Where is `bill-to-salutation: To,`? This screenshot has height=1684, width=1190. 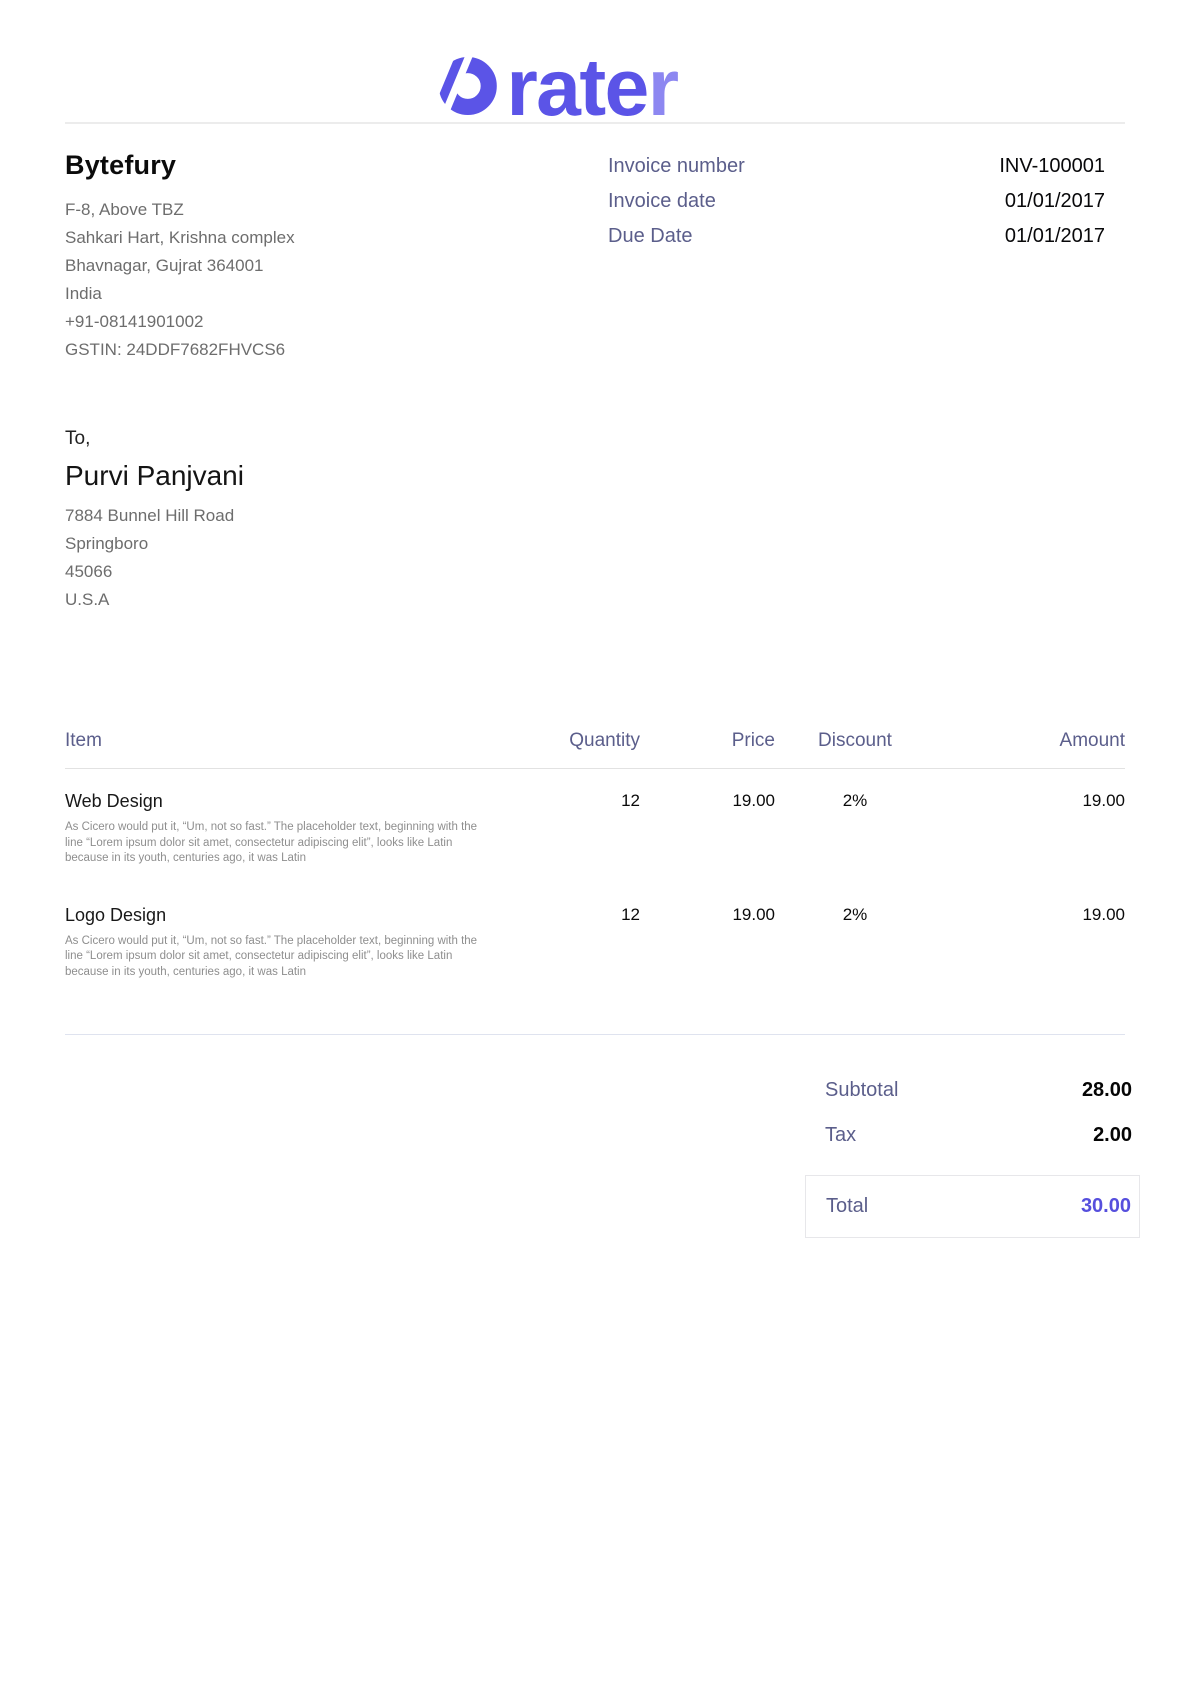
bill-to-salutation: To, is located at coordinates (78, 438).